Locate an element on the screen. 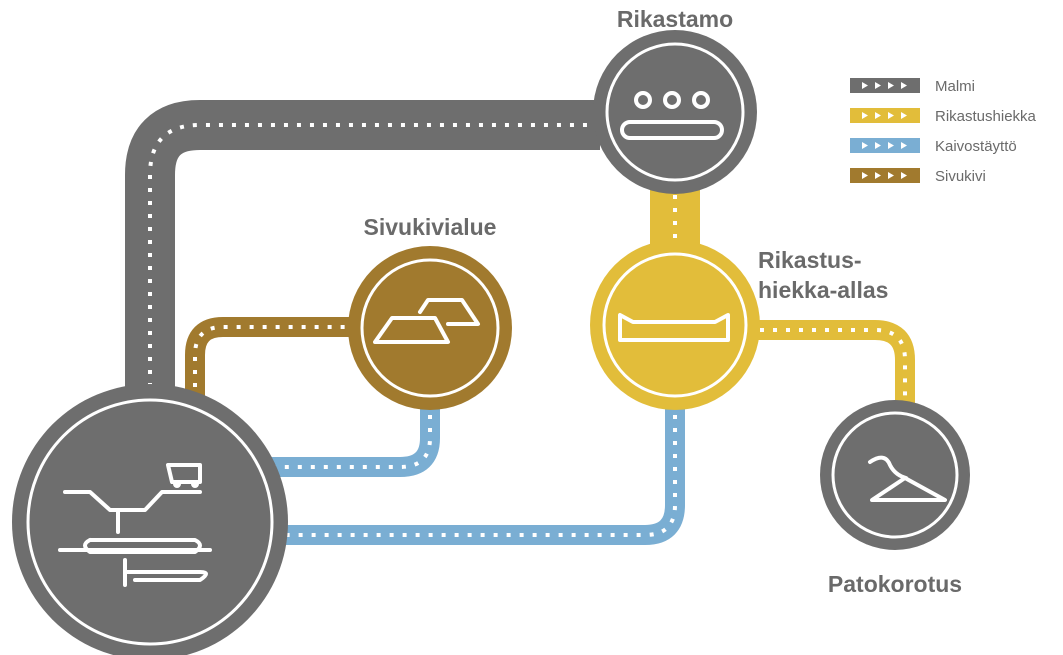 Image resolution: width=1063 pixels, height=655 pixels. waste-rock-arrows is located at coordinates (271, 362).